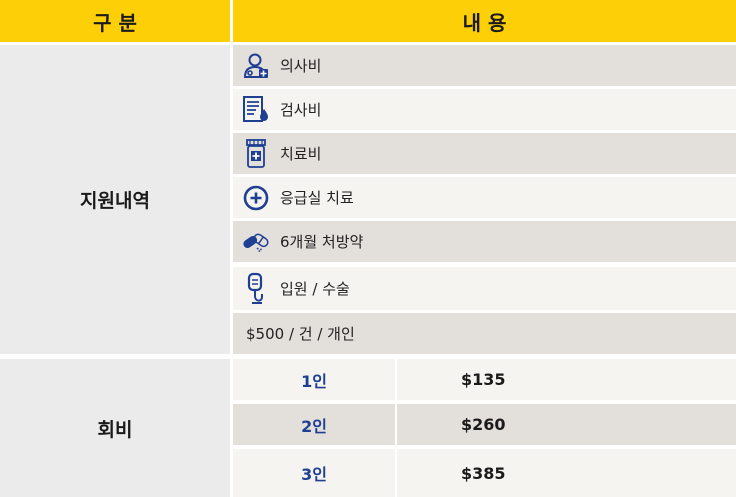 Image resolution: width=736 pixels, height=497 pixels. Describe the element at coordinates (566, 424) in the screenshot. I see `fee-amount: $260` at that location.